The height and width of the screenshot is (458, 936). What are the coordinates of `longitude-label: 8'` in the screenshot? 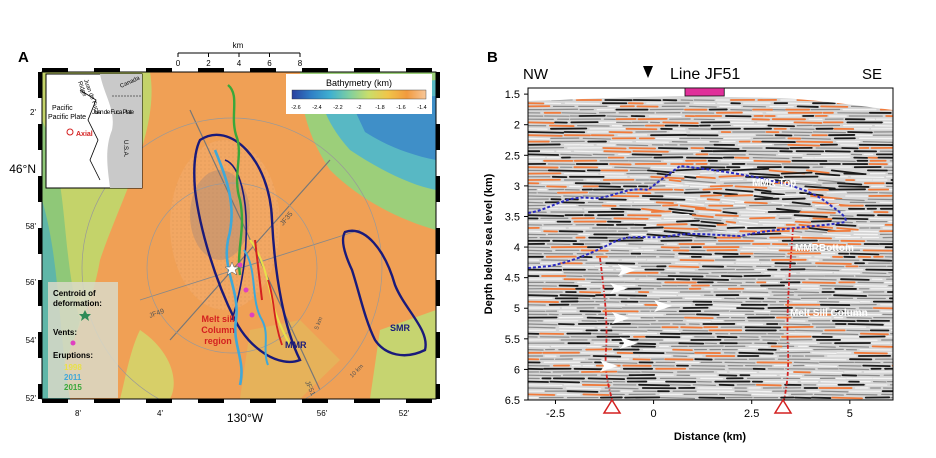 It's located at (78, 413).